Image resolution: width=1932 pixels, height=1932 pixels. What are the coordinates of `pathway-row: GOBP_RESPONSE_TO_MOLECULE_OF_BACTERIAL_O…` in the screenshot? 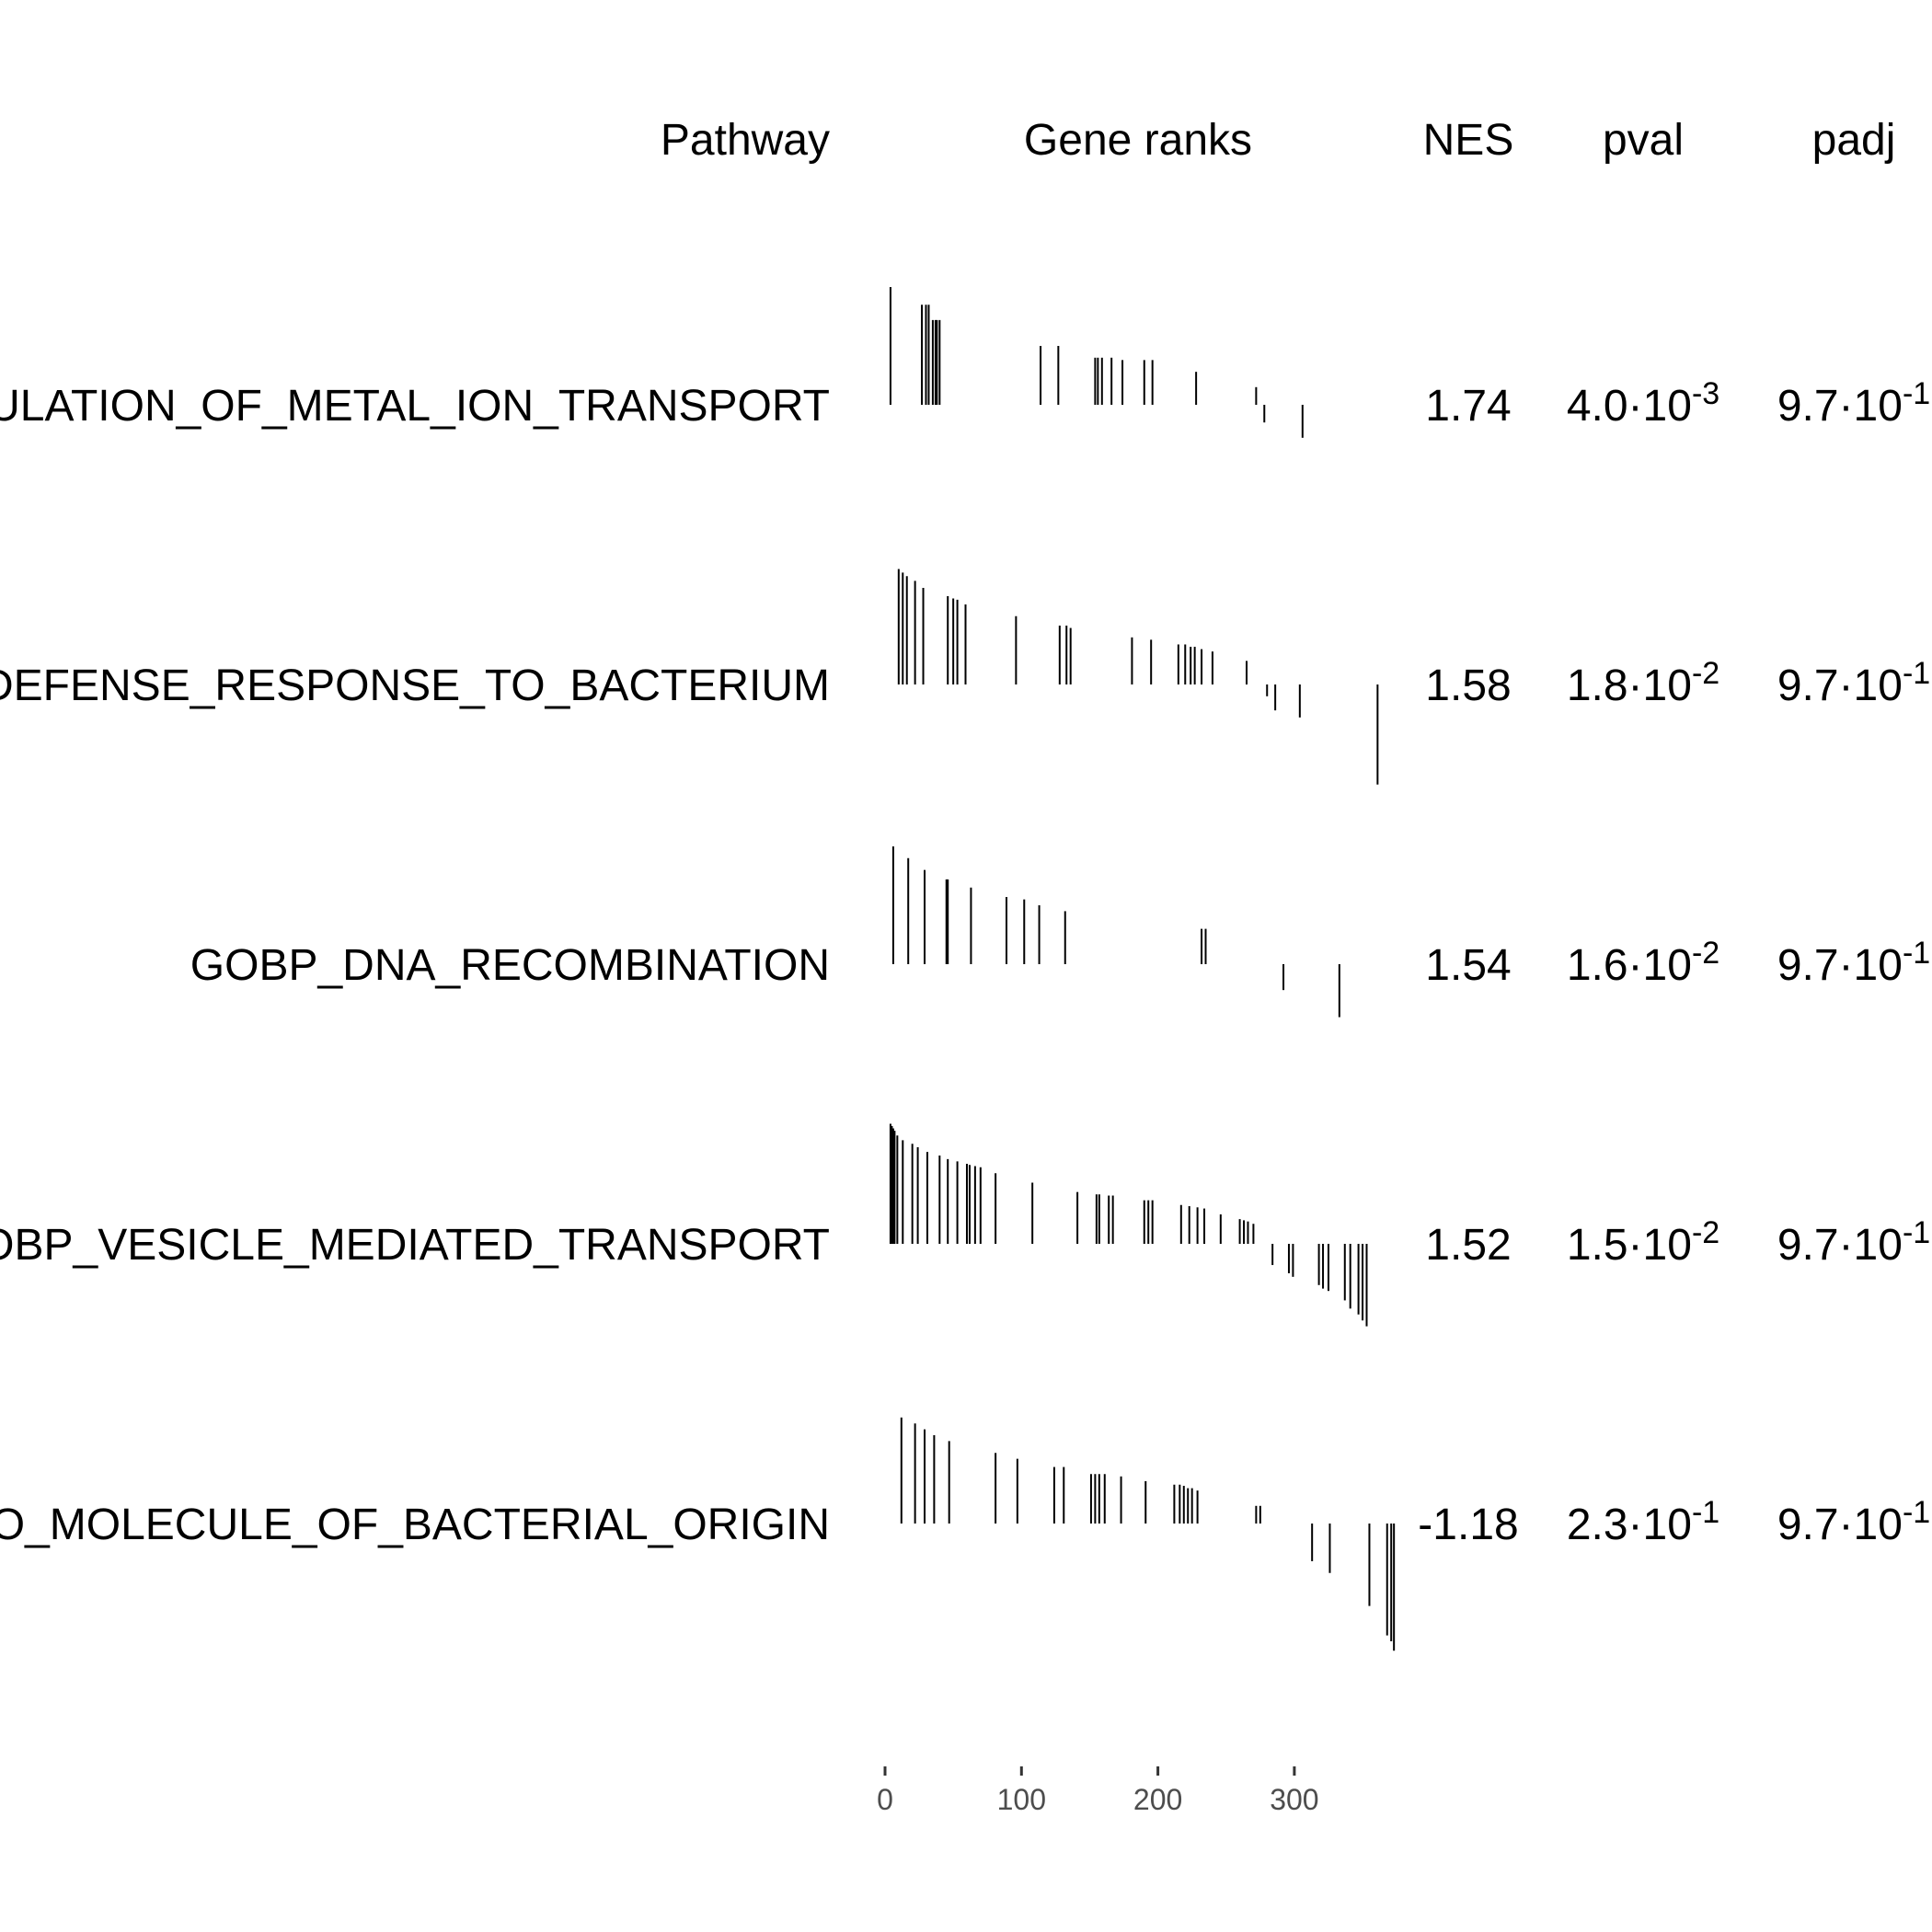 It's located at (965, 1534).